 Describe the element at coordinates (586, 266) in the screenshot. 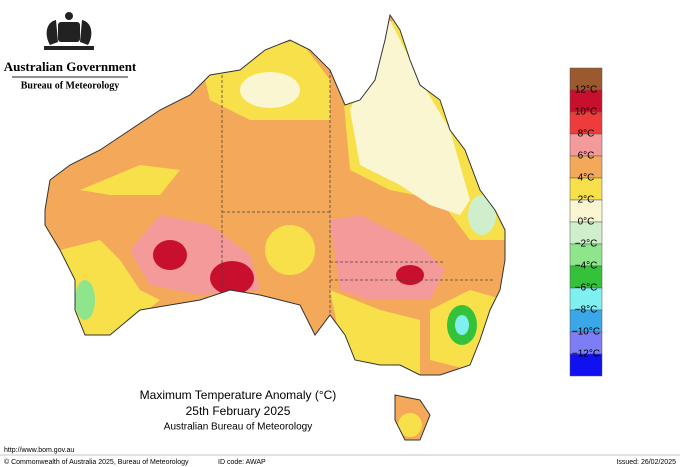

I see `legend-label: −4°C` at that location.